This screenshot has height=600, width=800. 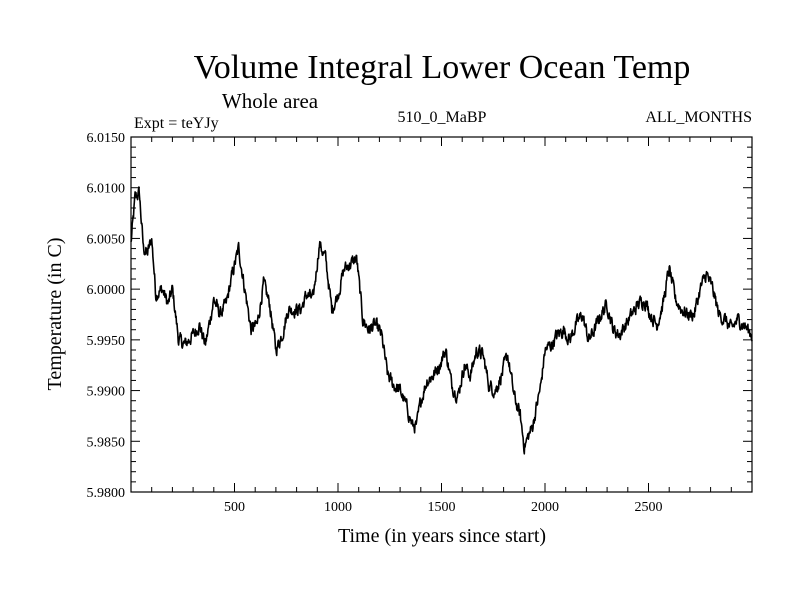 I want to click on x-tick-label: 1000, so click(x=338, y=507).